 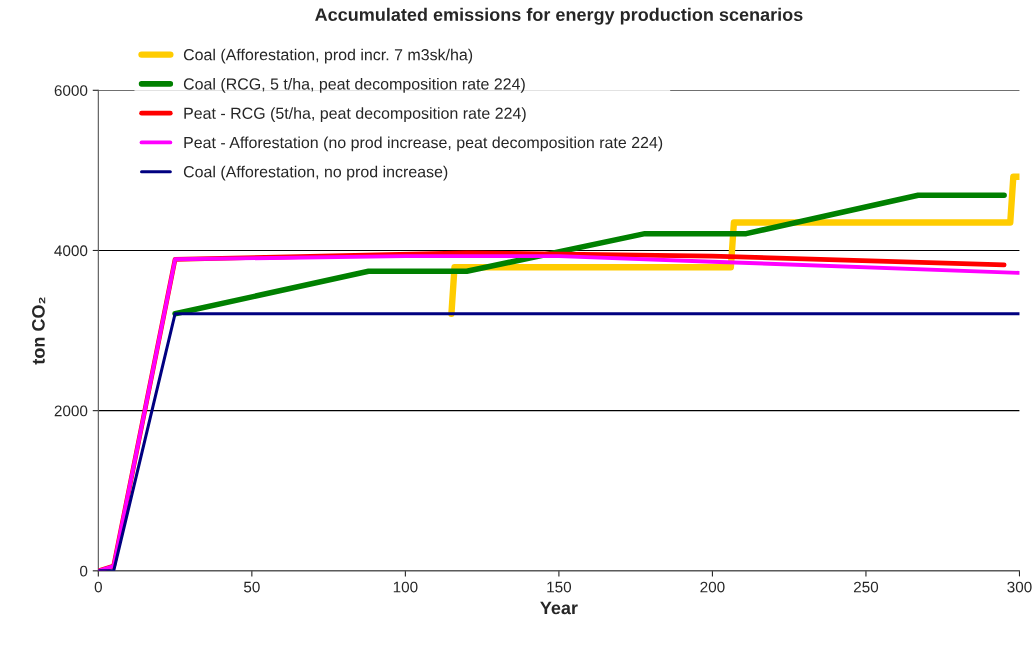 What do you see at coordinates (98, 587) in the screenshot?
I see `x-tick-label: 0` at bounding box center [98, 587].